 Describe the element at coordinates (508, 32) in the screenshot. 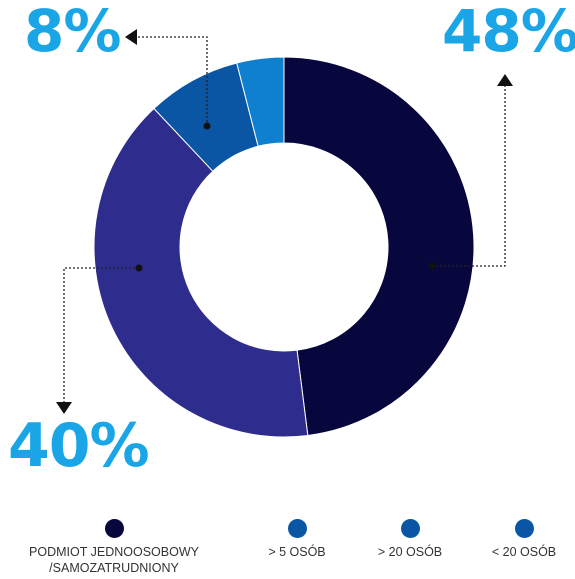

I see `annotation-48-percent: 48%` at that location.